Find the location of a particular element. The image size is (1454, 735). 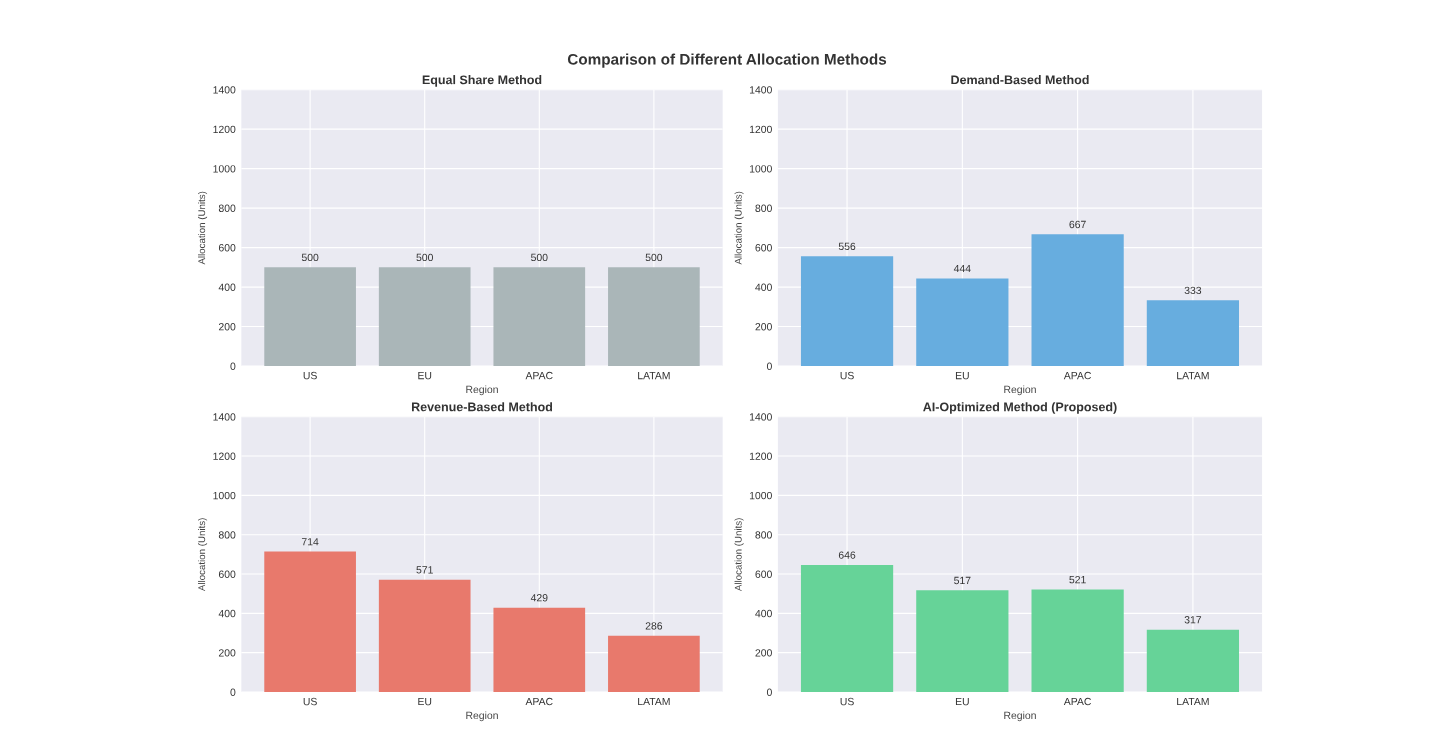

data-label: 714 is located at coordinates (310, 542).